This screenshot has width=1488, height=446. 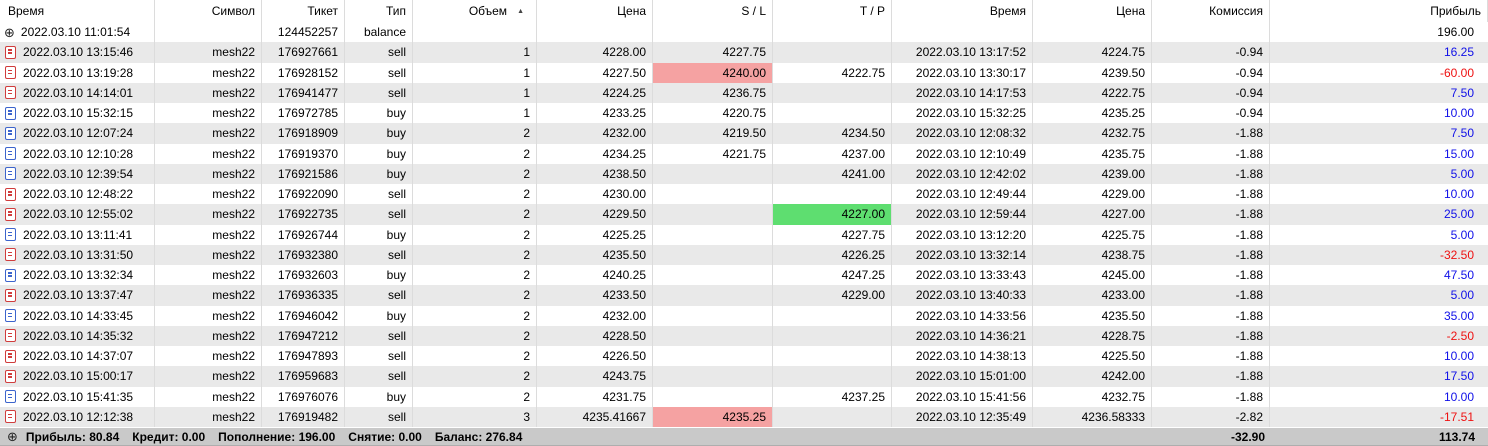 What do you see at coordinates (713, 72) in the screenshot?
I see `cell-stop-loss: 4240.00` at bounding box center [713, 72].